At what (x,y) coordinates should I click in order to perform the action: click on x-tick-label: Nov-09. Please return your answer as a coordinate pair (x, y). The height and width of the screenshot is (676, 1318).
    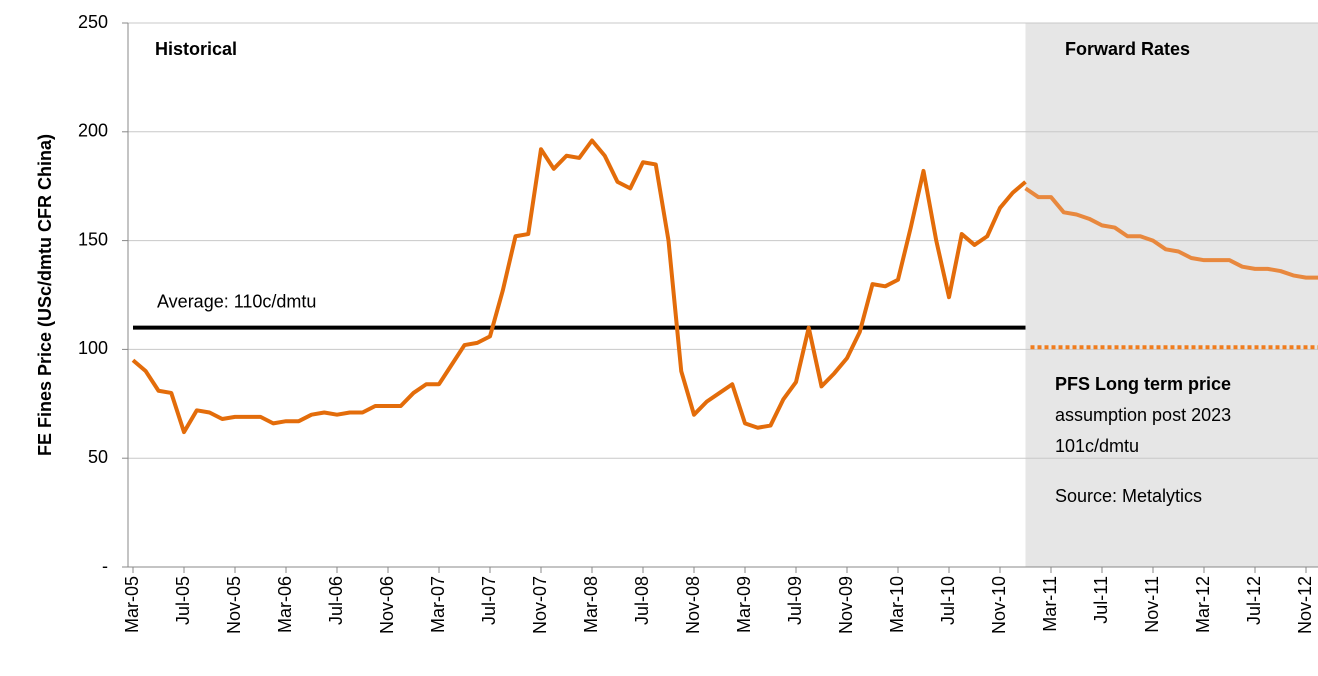
    Looking at the image, I should click on (846, 605).